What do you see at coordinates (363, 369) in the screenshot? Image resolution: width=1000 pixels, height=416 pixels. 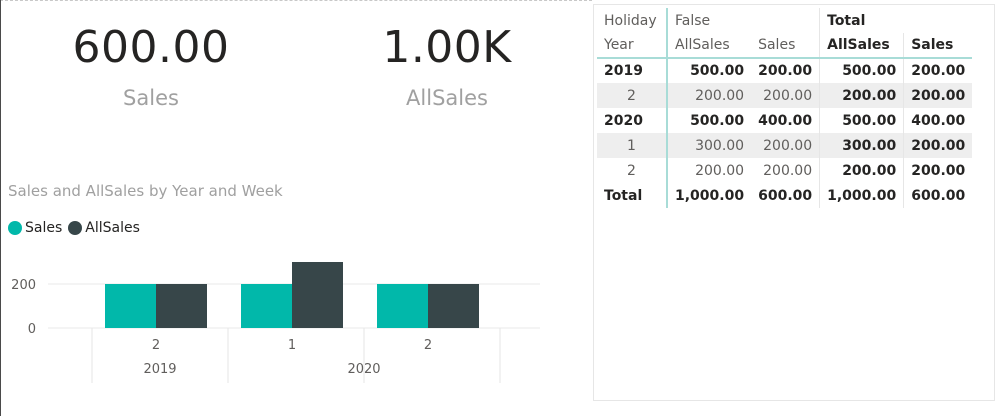 I see `x-group-label-year: 2020` at bounding box center [363, 369].